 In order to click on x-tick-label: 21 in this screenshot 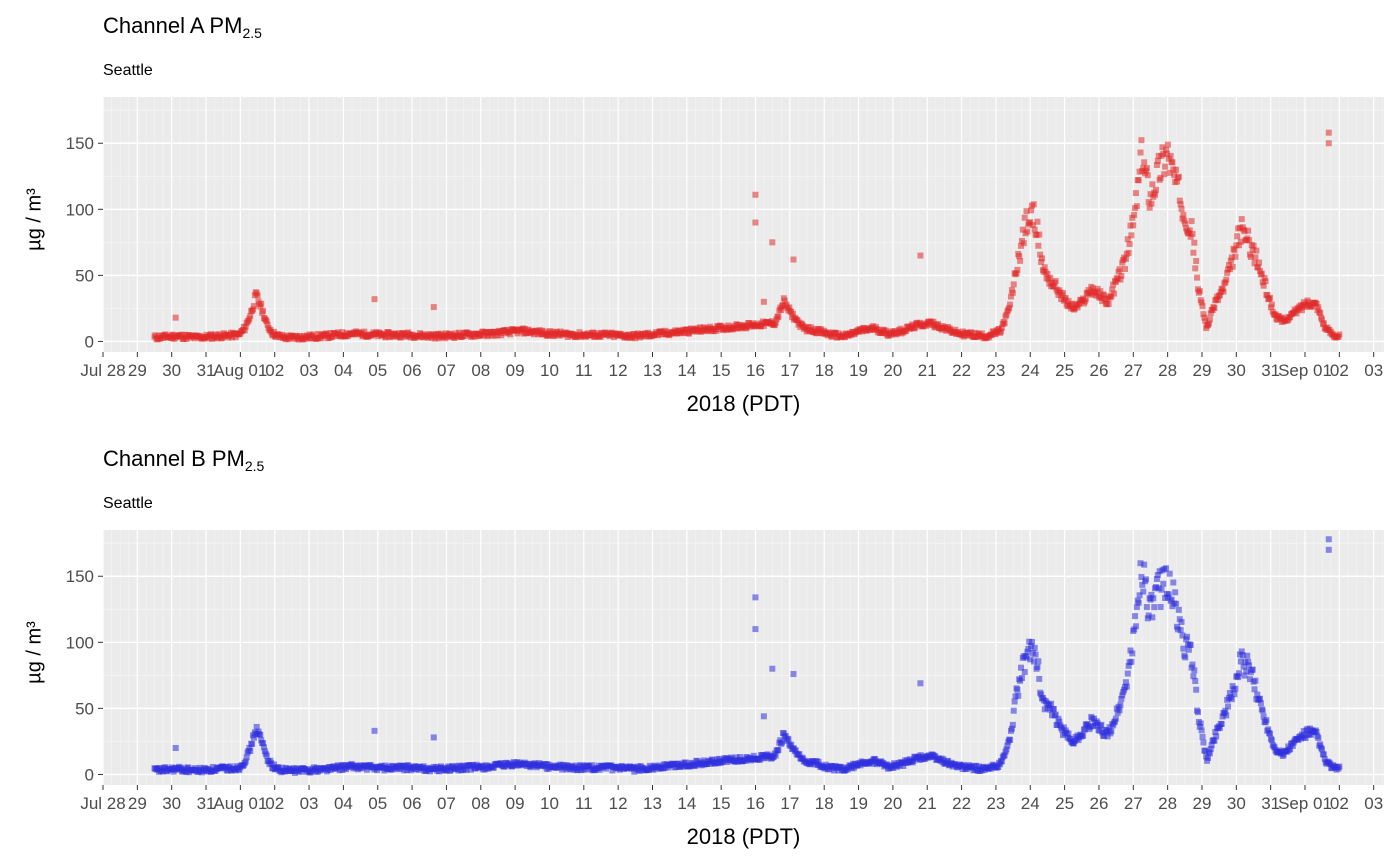, I will do `click(927, 370)`.